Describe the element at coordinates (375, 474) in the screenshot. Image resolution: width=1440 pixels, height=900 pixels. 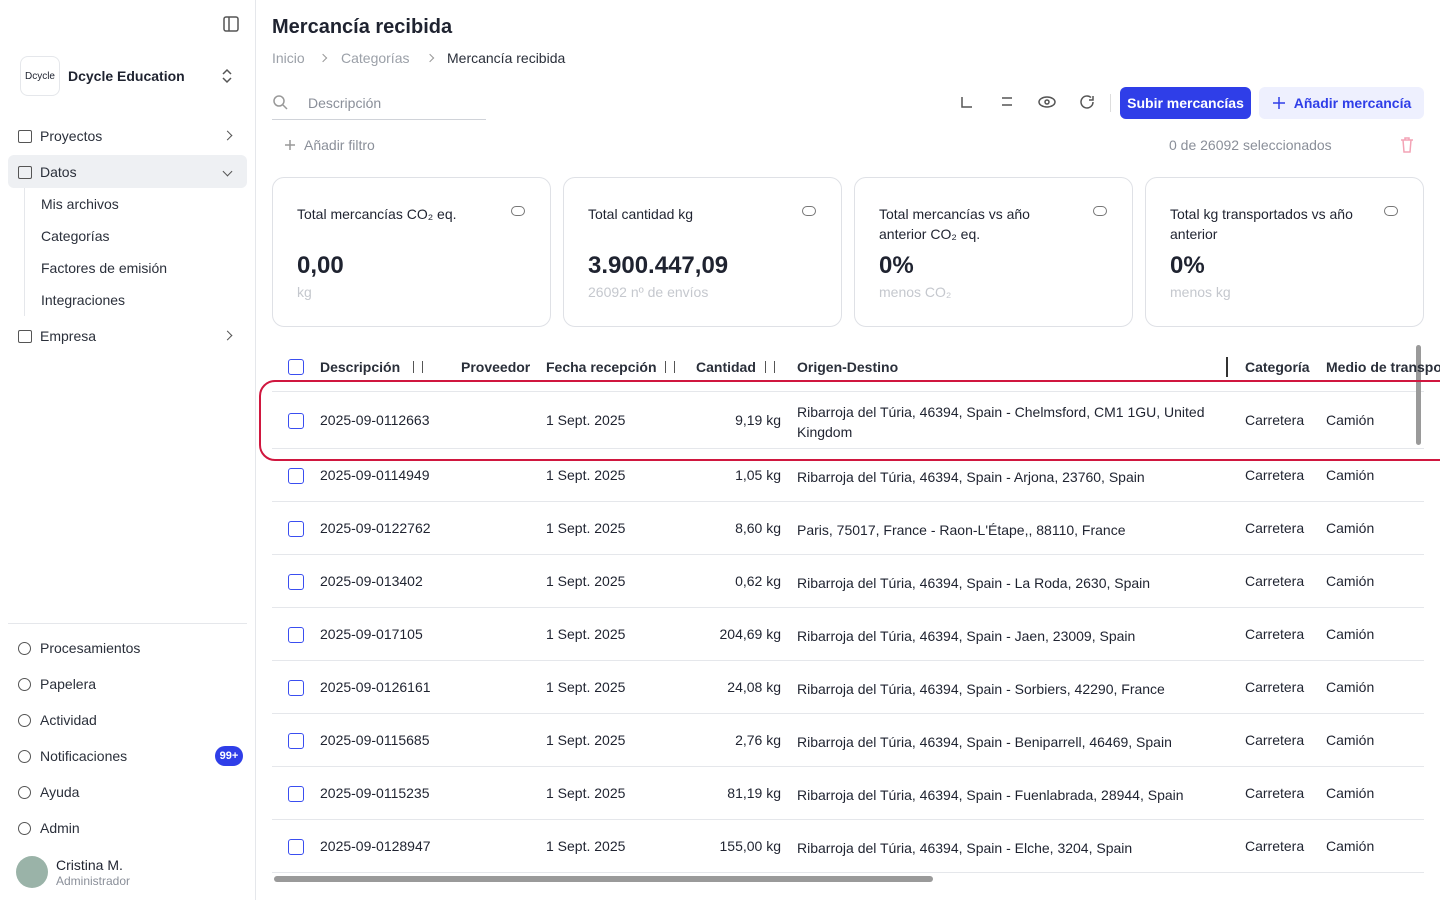
I see `cell-id: 2025-09-0114949` at that location.